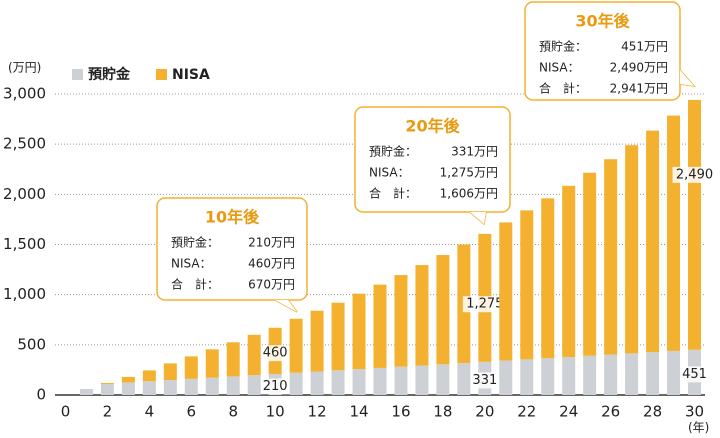  I want to click on y-tick-label: 0, so click(41, 395).